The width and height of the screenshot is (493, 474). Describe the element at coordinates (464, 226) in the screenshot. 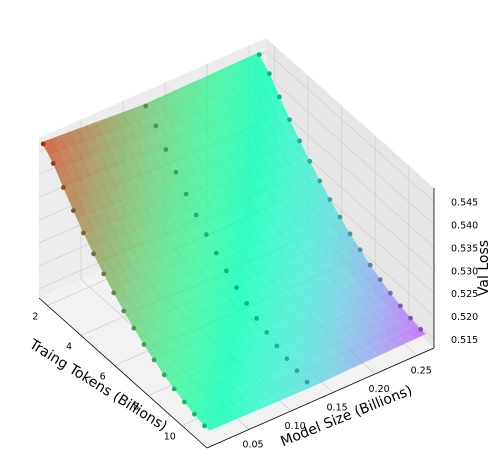

I see `z-tick-label: 0.540` at that location.